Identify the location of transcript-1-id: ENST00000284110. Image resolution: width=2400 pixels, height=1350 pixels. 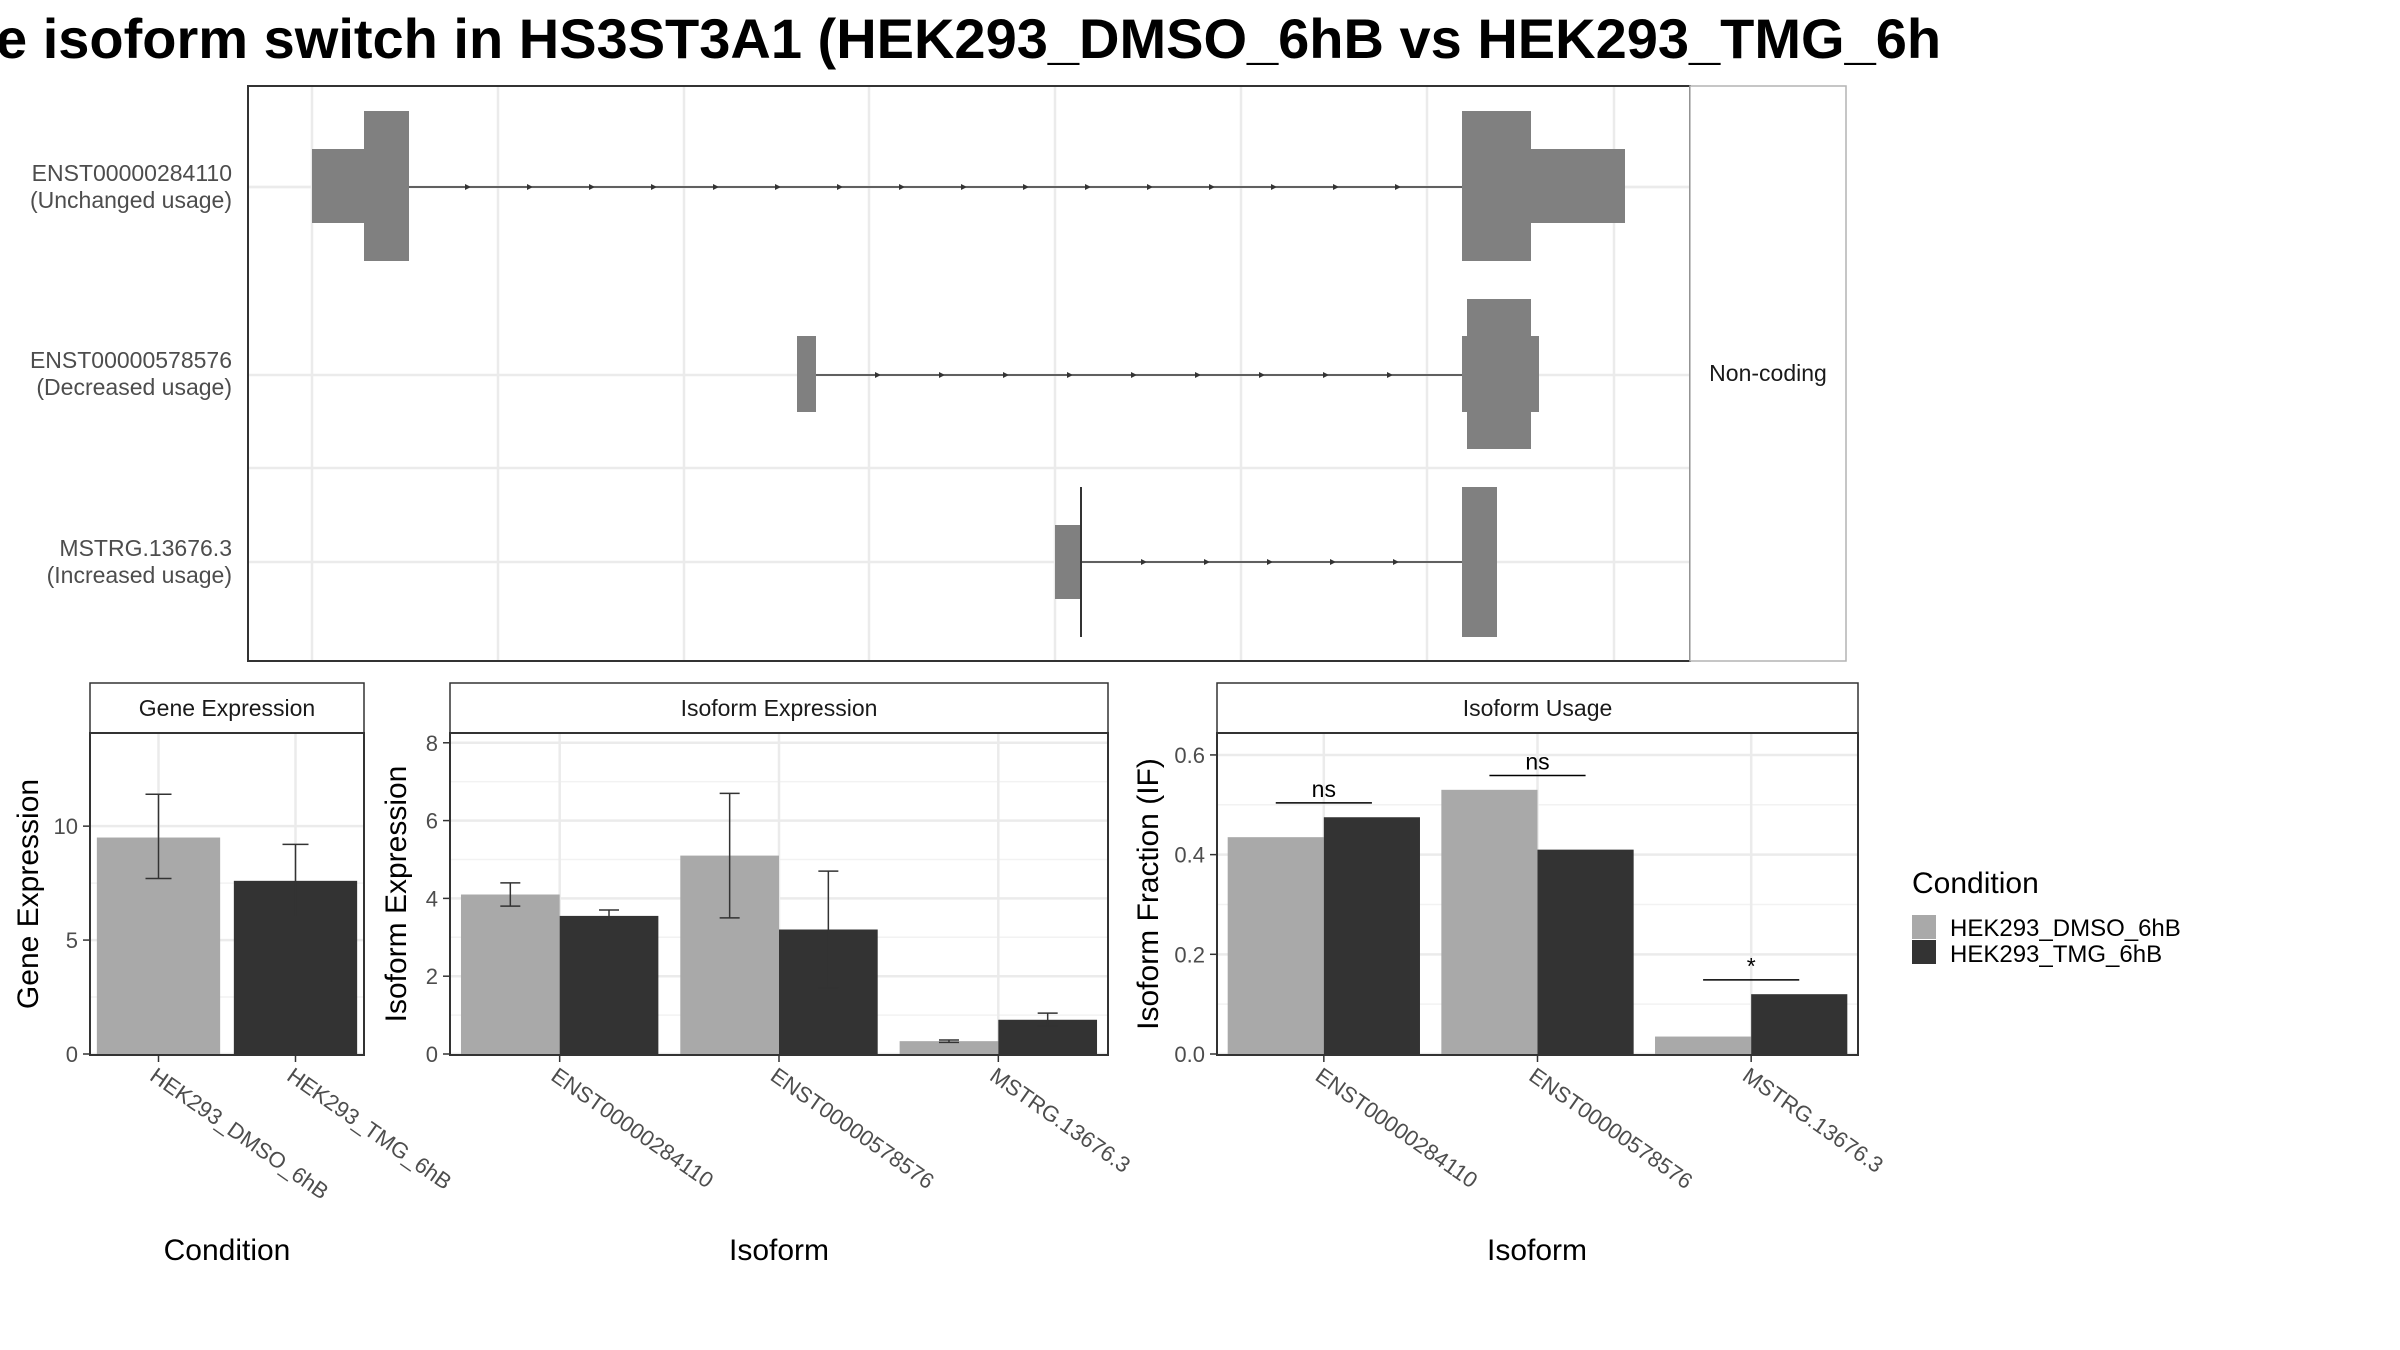
(132, 173).